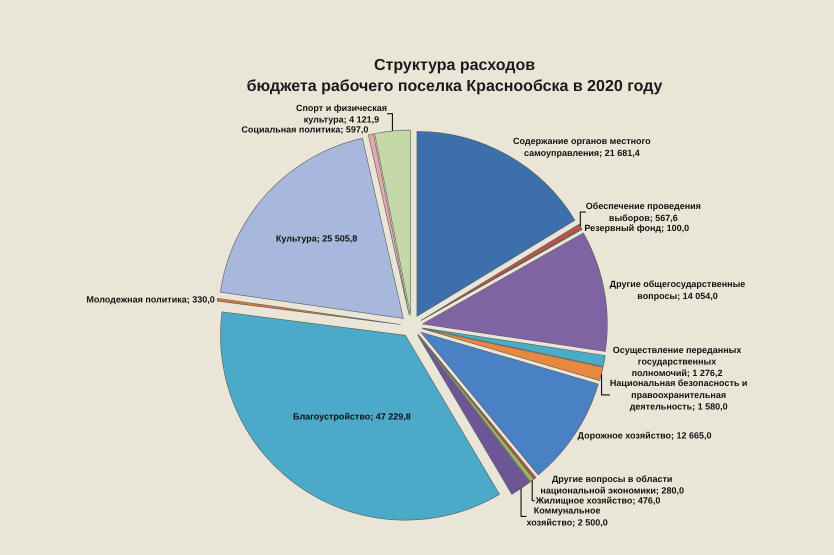  Describe the element at coordinates (597, 501) in the screenshot. I see `slice-label: Жилищное хозяйство; 476,0` at that location.